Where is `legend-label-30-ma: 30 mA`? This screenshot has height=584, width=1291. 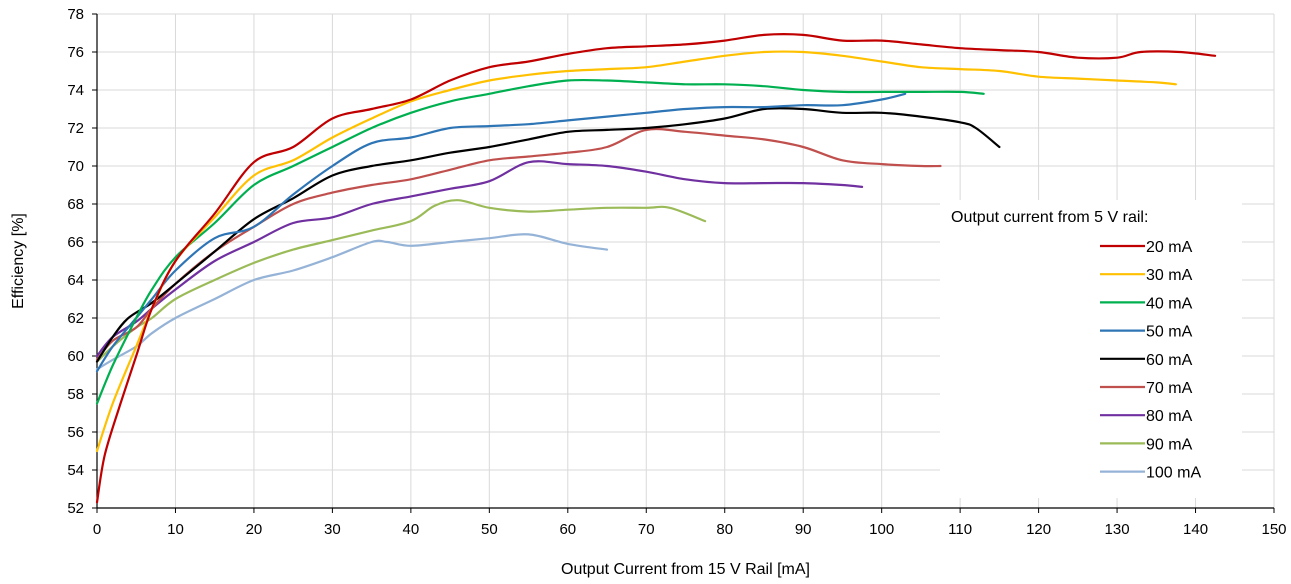 legend-label-30-ma: 30 mA is located at coordinates (1169, 275).